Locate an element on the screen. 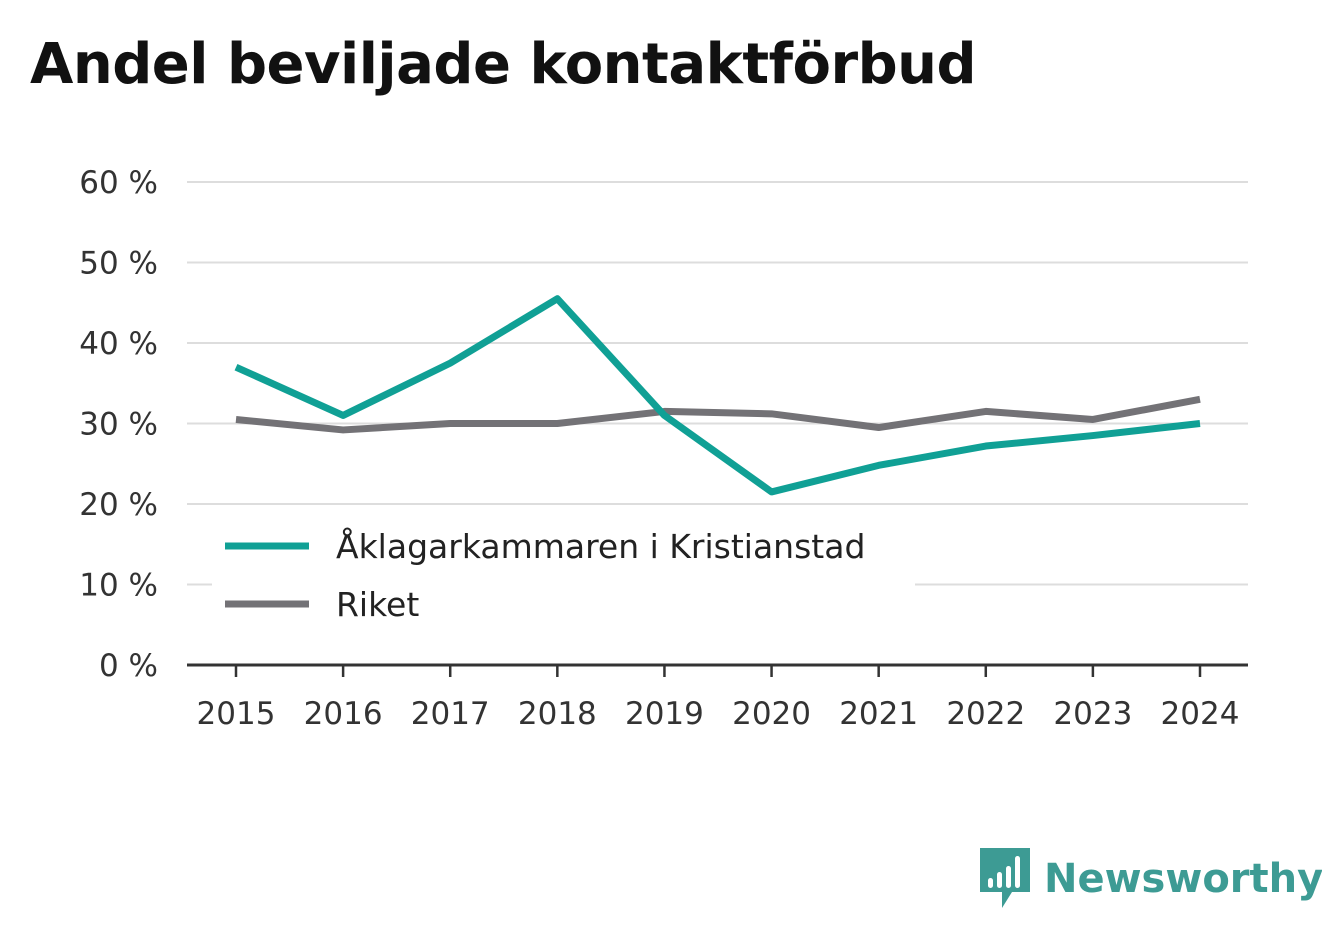 Image resolution: width=1322 pixels, height=939 pixels. x-tick-label: 2018 is located at coordinates (557, 714).